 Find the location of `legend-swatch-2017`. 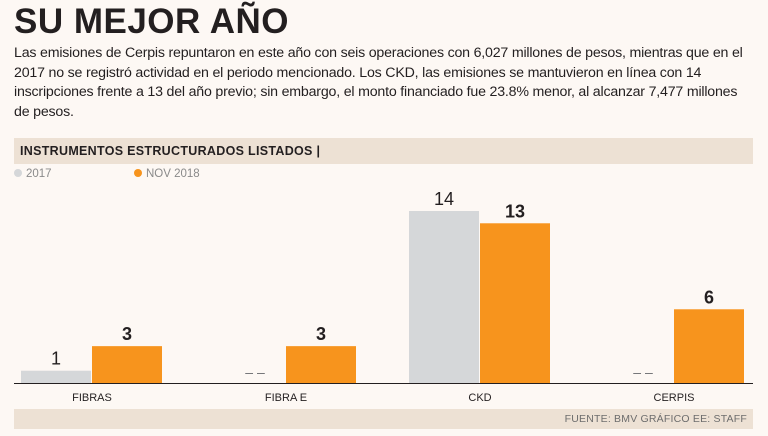

legend-swatch-2017 is located at coordinates (18, 172).